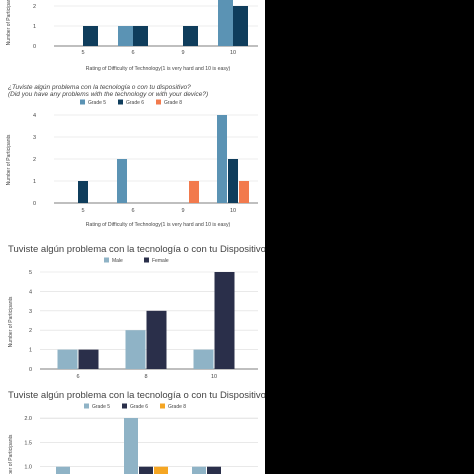  Describe the element at coordinates (160, 261) in the screenshot. I see `legend-label: Female` at that location.